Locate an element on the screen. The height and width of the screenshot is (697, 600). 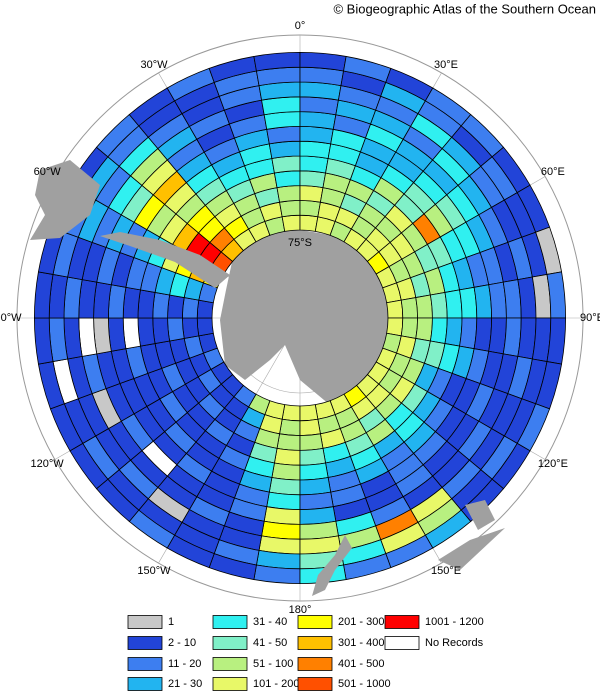
latitude-label: 75°S is located at coordinates (300, 243).